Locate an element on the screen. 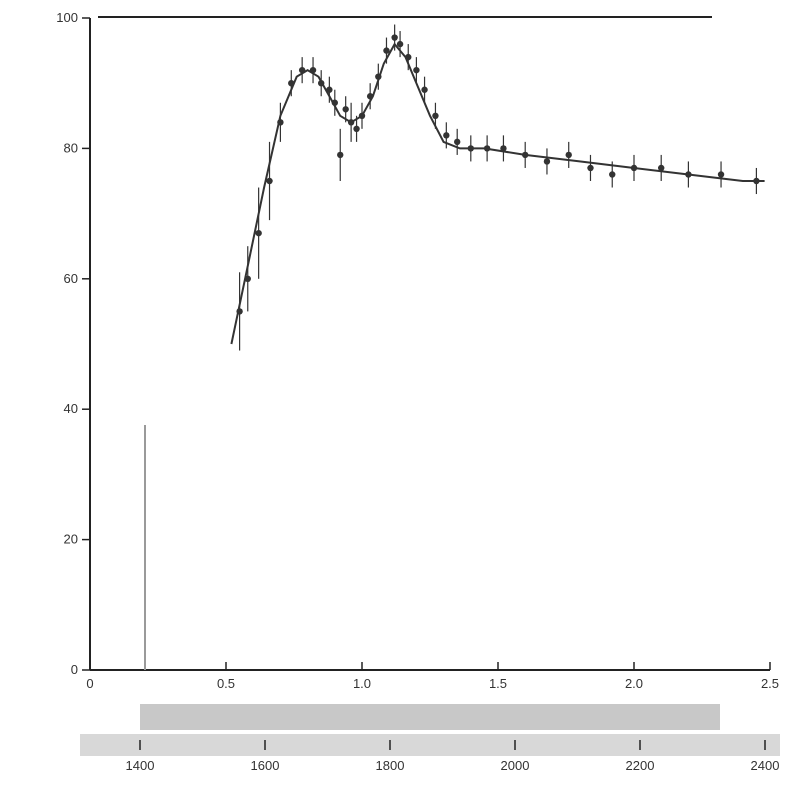 The height and width of the screenshot is (803, 787). x-tick-label-top: 0.5 is located at coordinates (226, 683).